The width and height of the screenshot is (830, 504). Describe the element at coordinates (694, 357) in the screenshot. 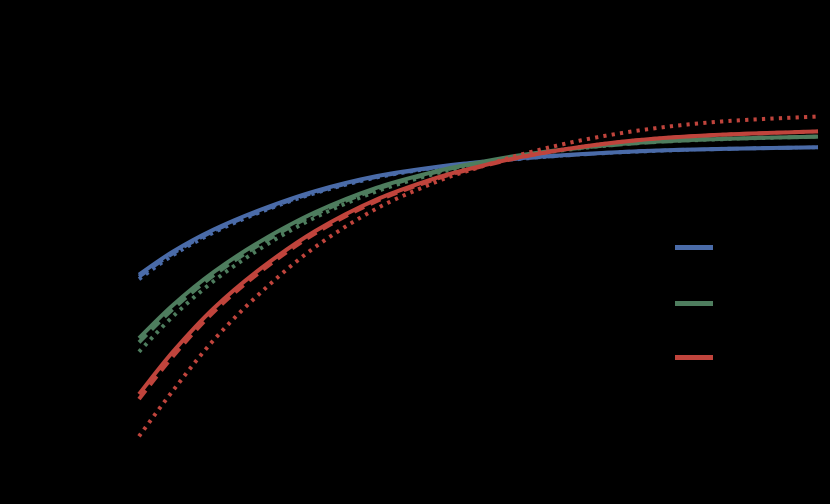

I see `legend-swatch-red` at that location.